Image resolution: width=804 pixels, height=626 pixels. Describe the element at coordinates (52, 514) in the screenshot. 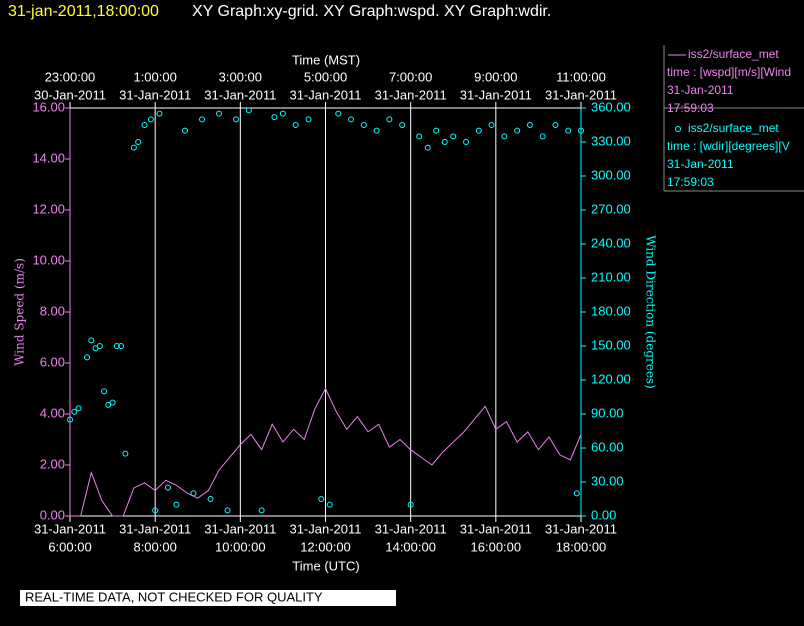

I see `y-tick-label: 0.00` at that location.